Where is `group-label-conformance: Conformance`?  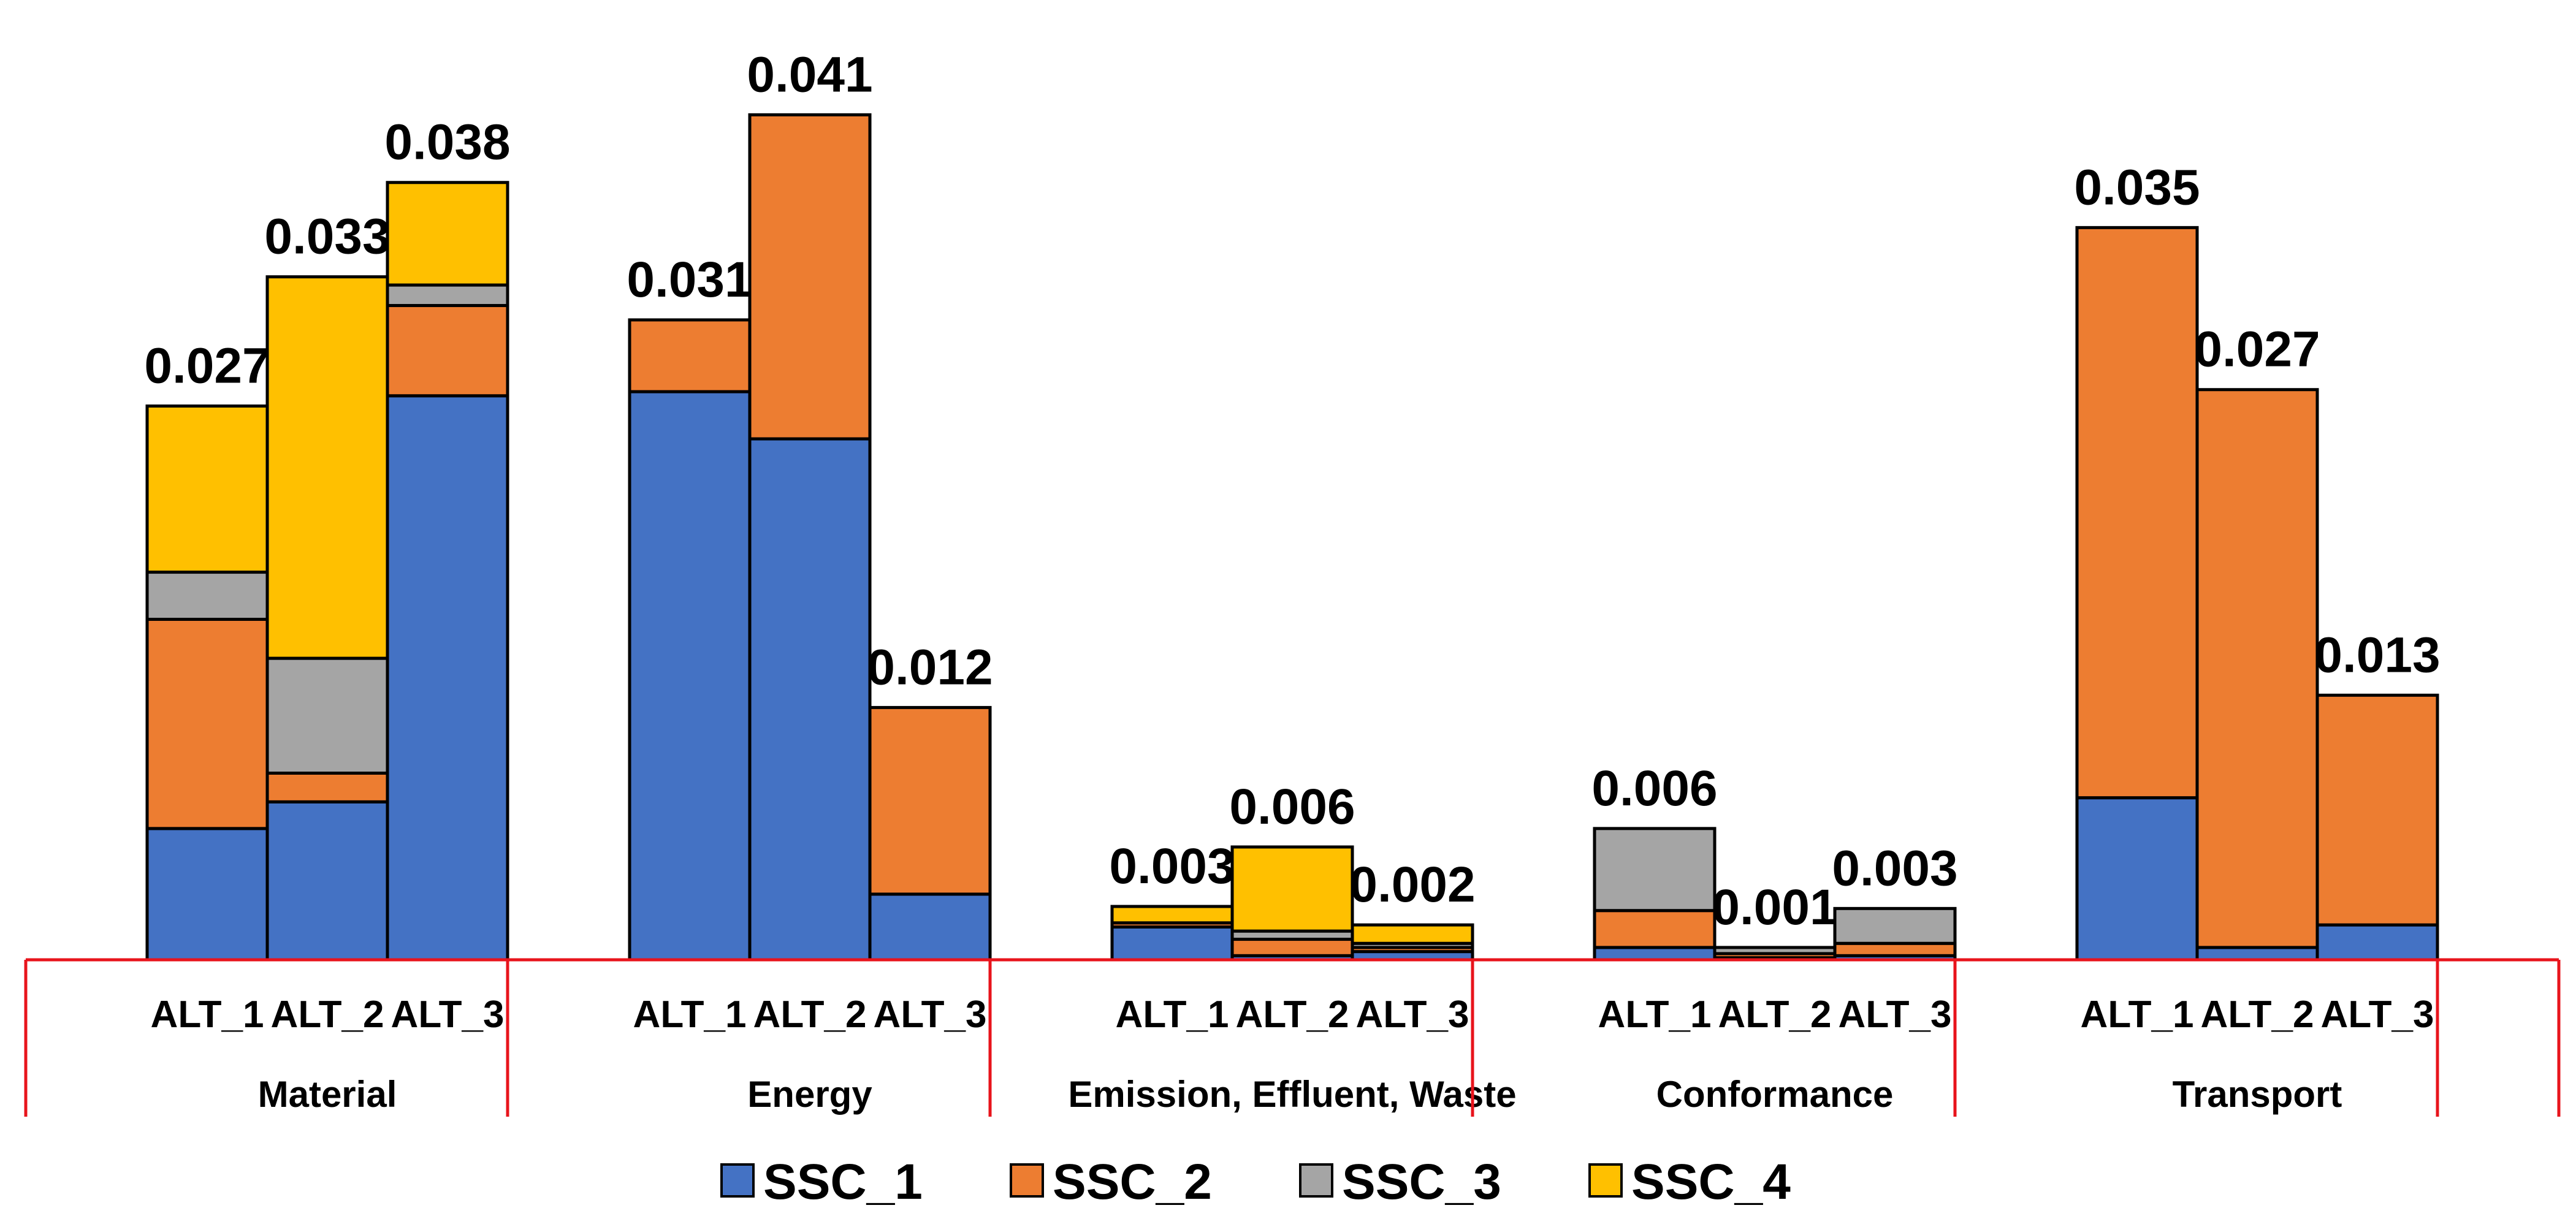 group-label-conformance: Conformance is located at coordinates (1775, 1094).